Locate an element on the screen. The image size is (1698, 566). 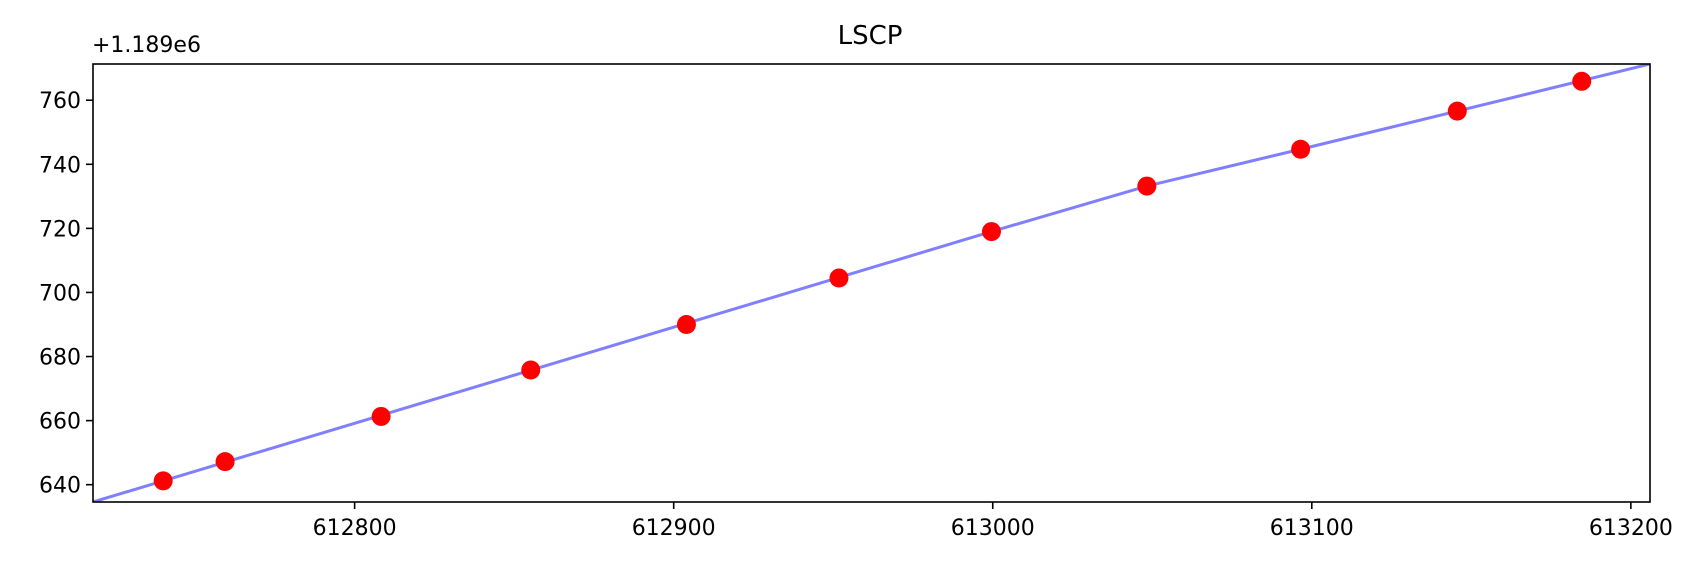
y-tick-label: 660 is located at coordinates (60, 422).